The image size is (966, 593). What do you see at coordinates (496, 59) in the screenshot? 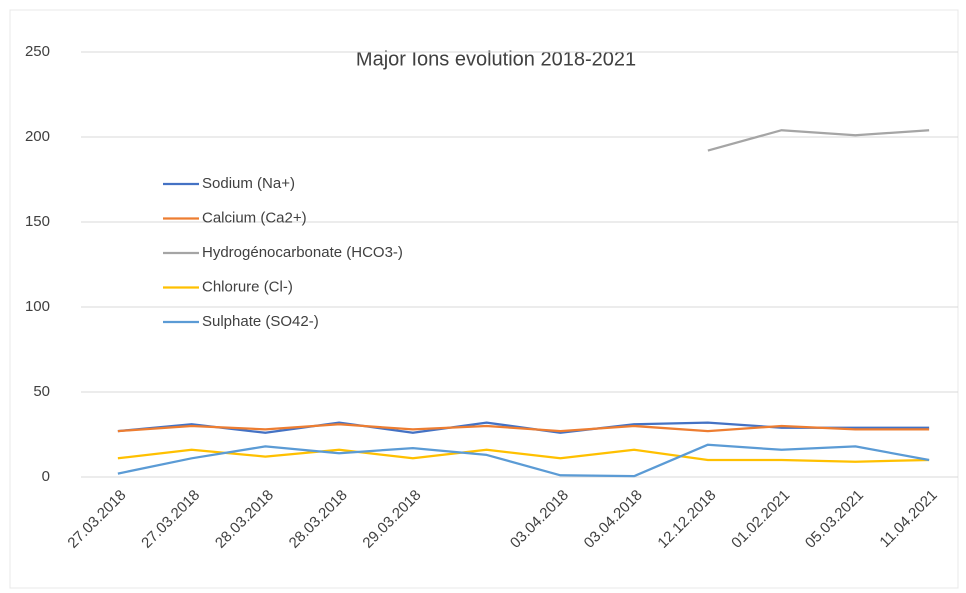
I see `chart-title: Major Ions evolution 2018-2021` at bounding box center [496, 59].